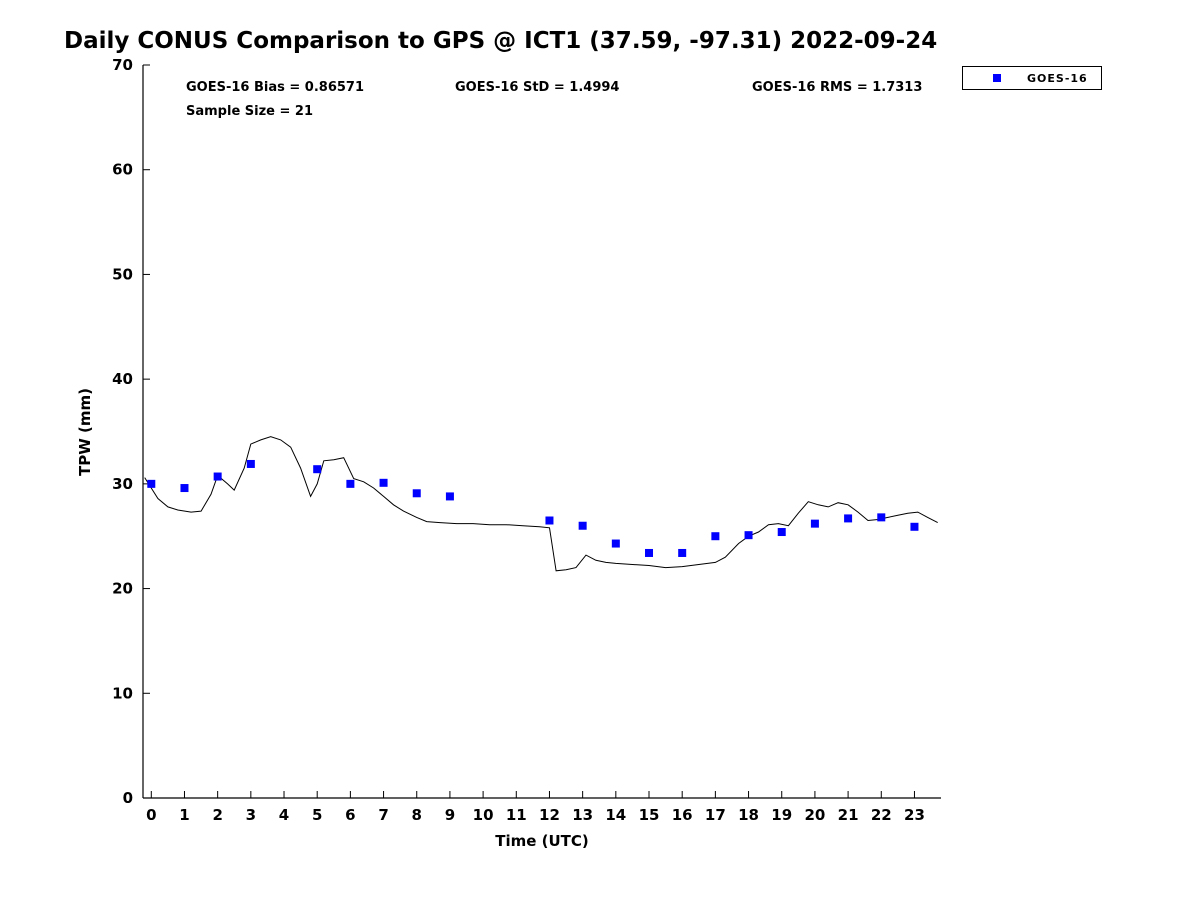 The image size is (1200, 900). Describe the element at coordinates (383, 815) in the screenshot. I see `x-tick-label: 7` at that location.